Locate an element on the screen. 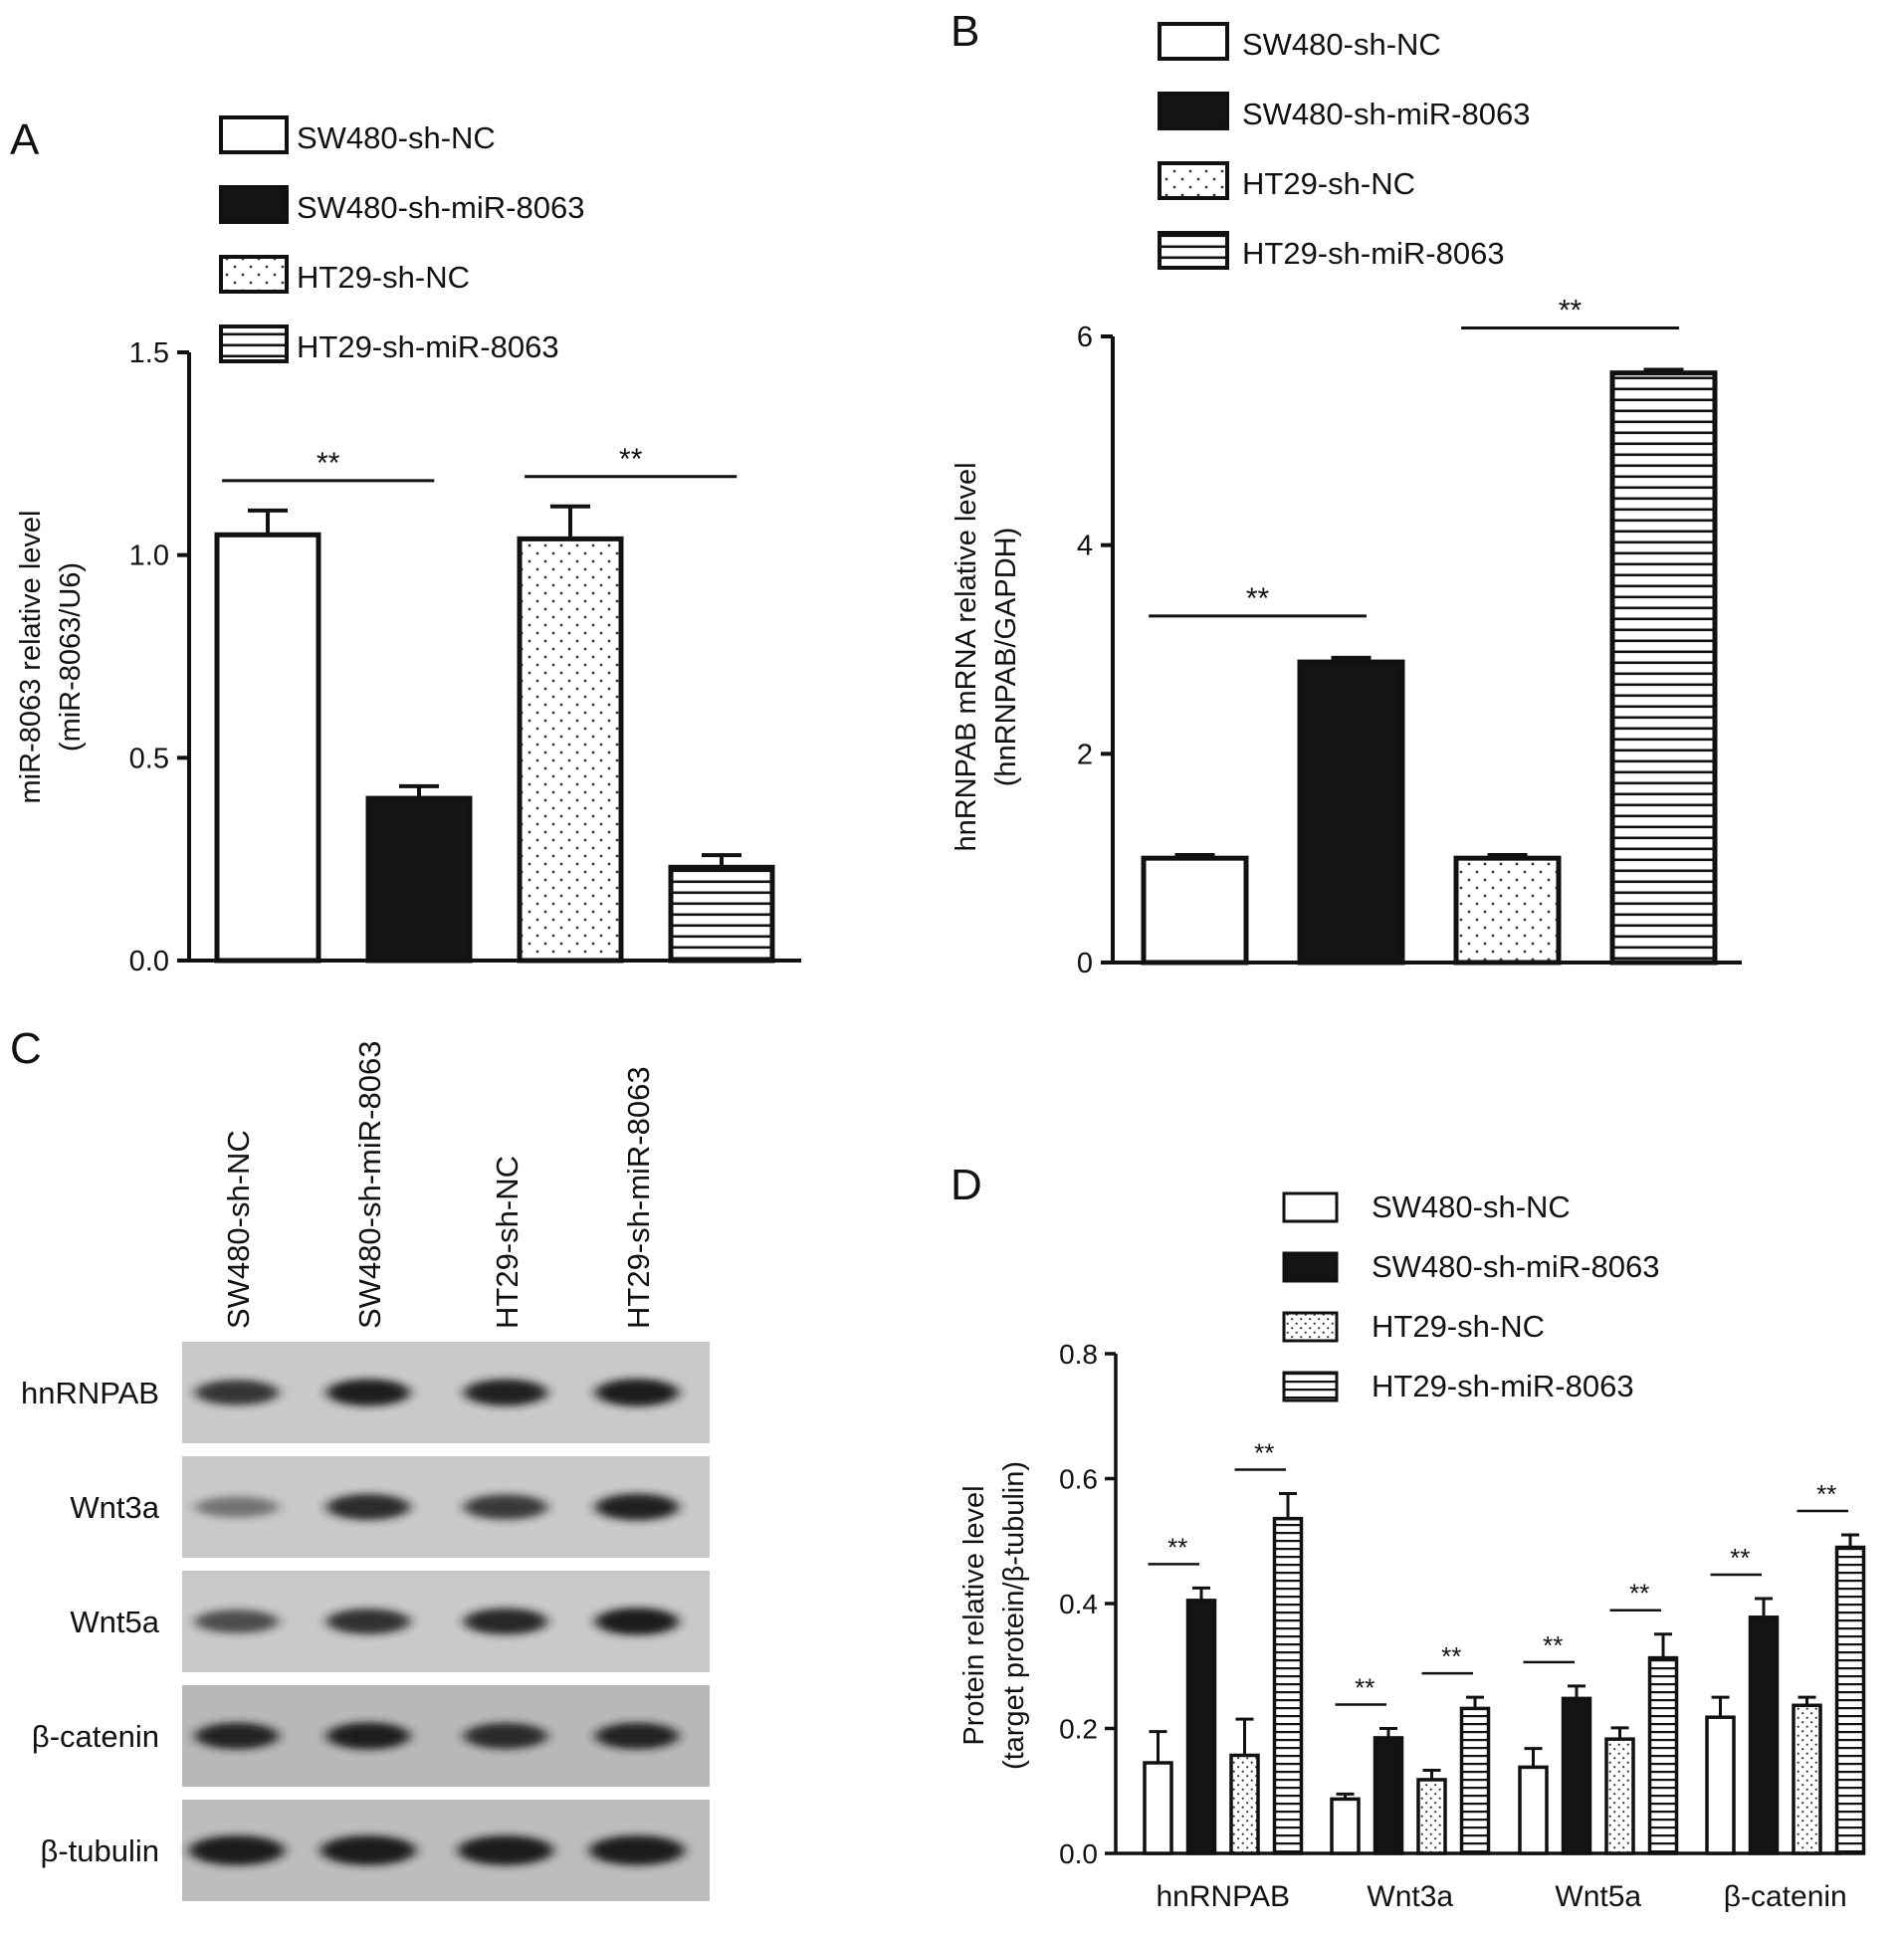  x-tick-label: hnRNPAB is located at coordinates (1223, 1896).